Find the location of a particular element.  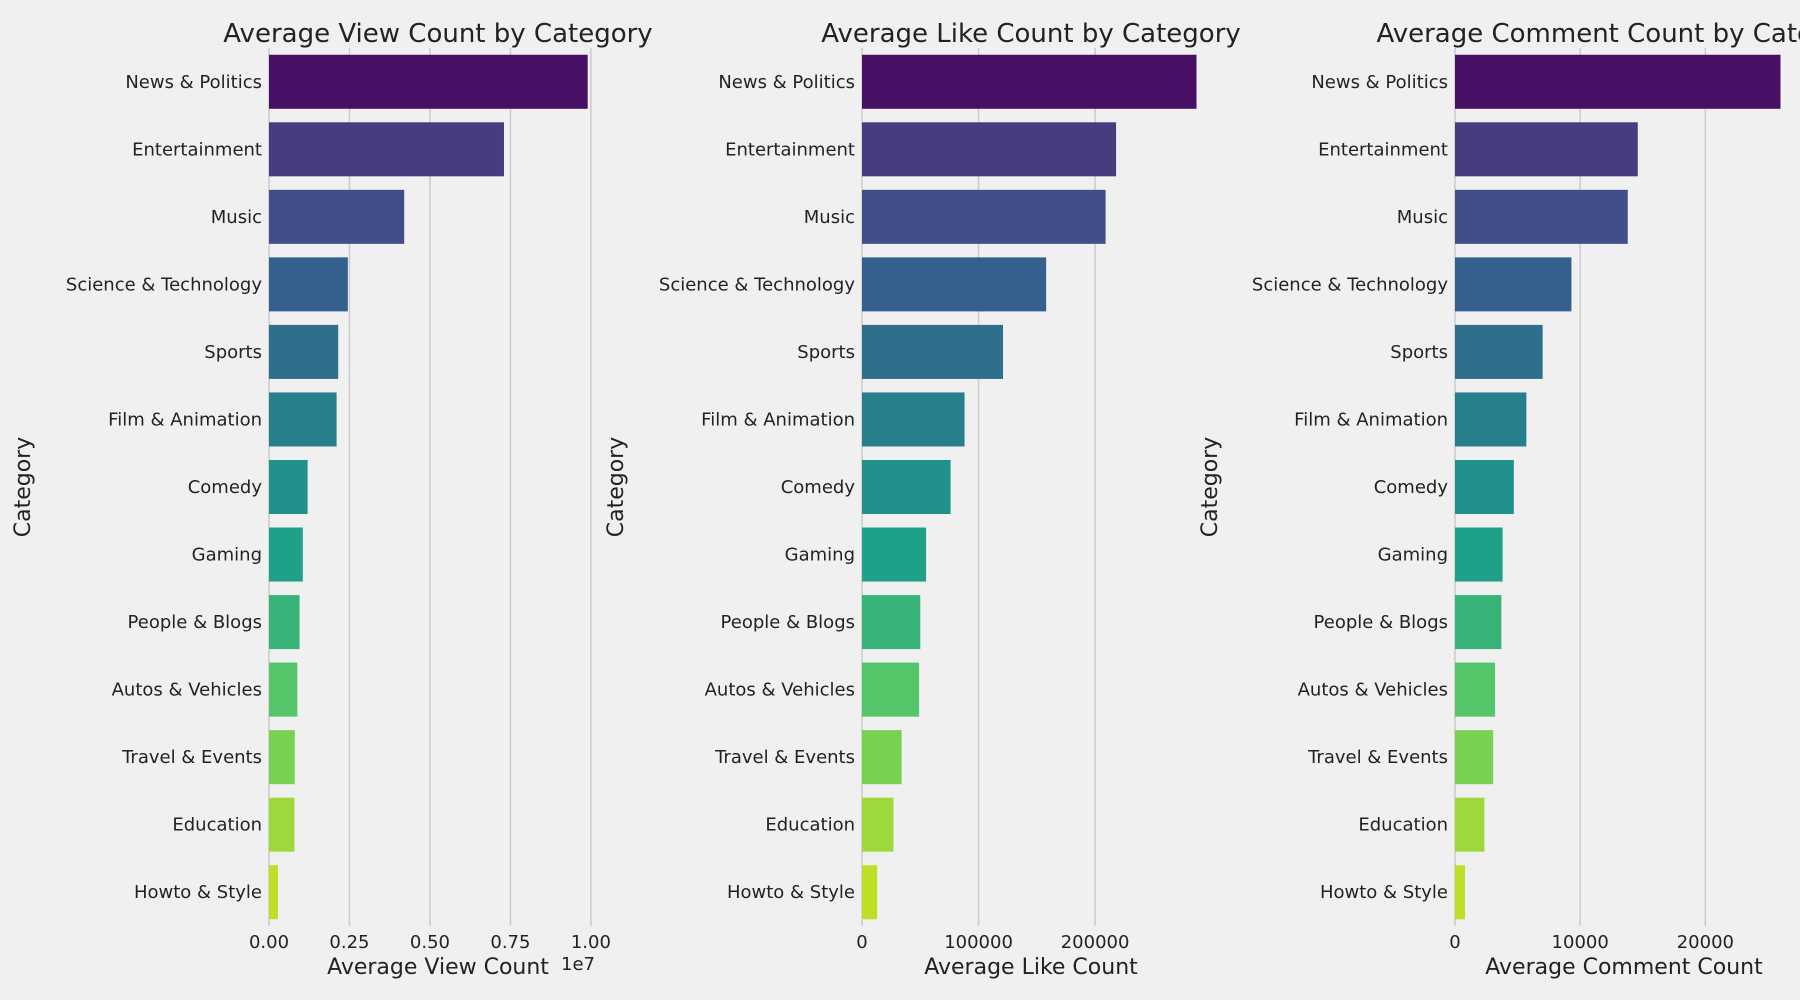

x-tick-label: 200000 is located at coordinates (1095, 942).